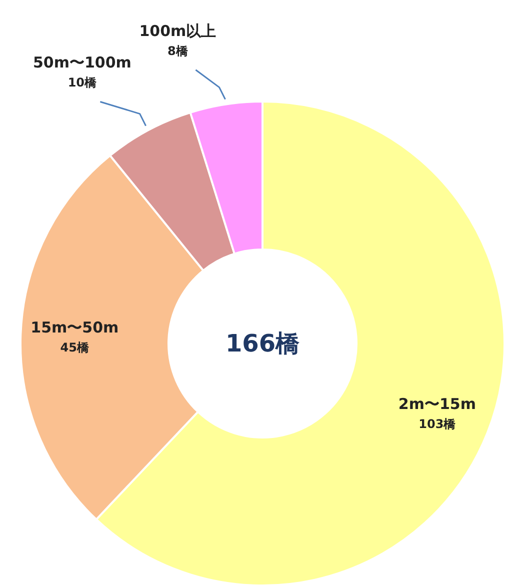  I want to click on data-label: 103橋, so click(437, 423).